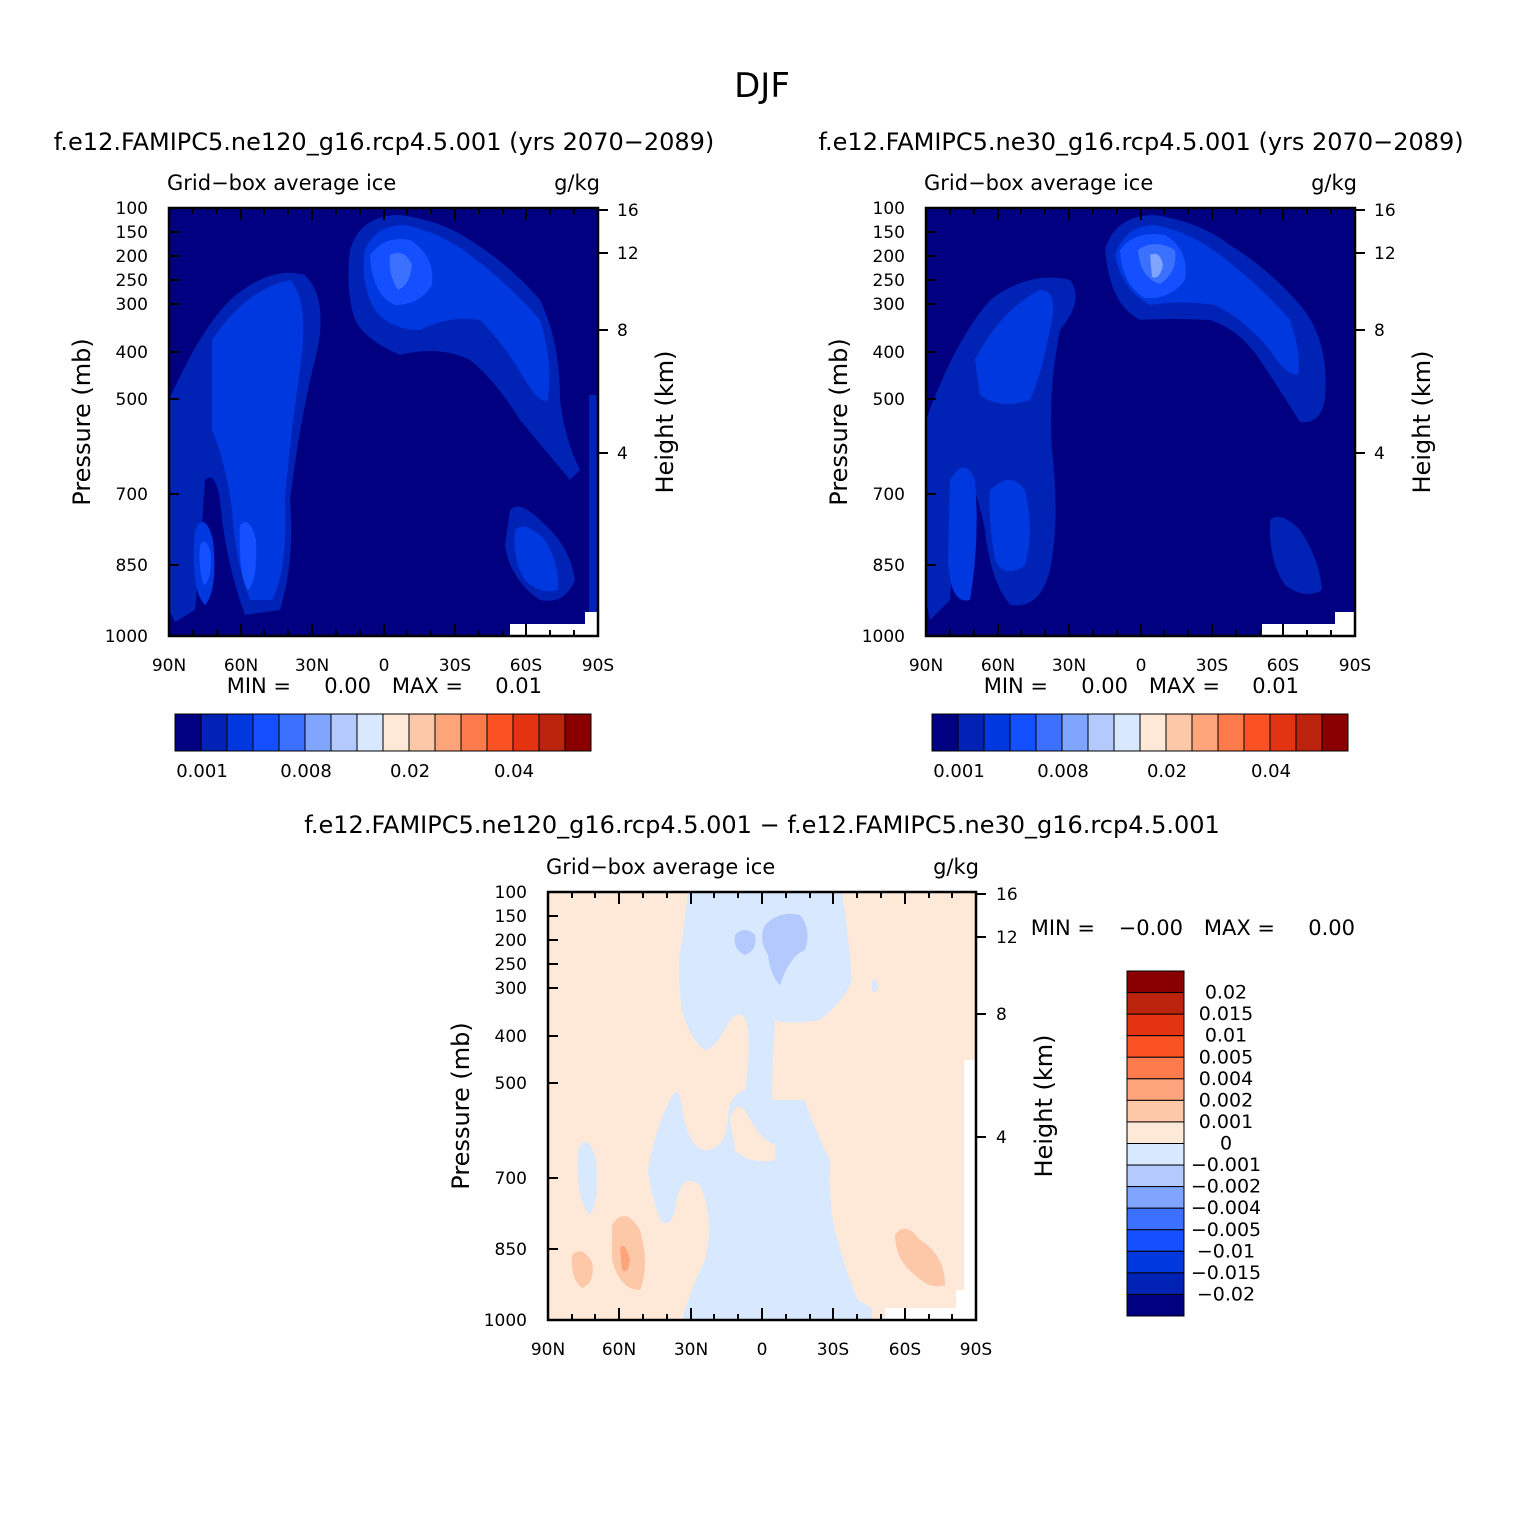  What do you see at coordinates (455, 666) in the screenshot?
I see `panel1-xtick-label: 30S` at bounding box center [455, 666].